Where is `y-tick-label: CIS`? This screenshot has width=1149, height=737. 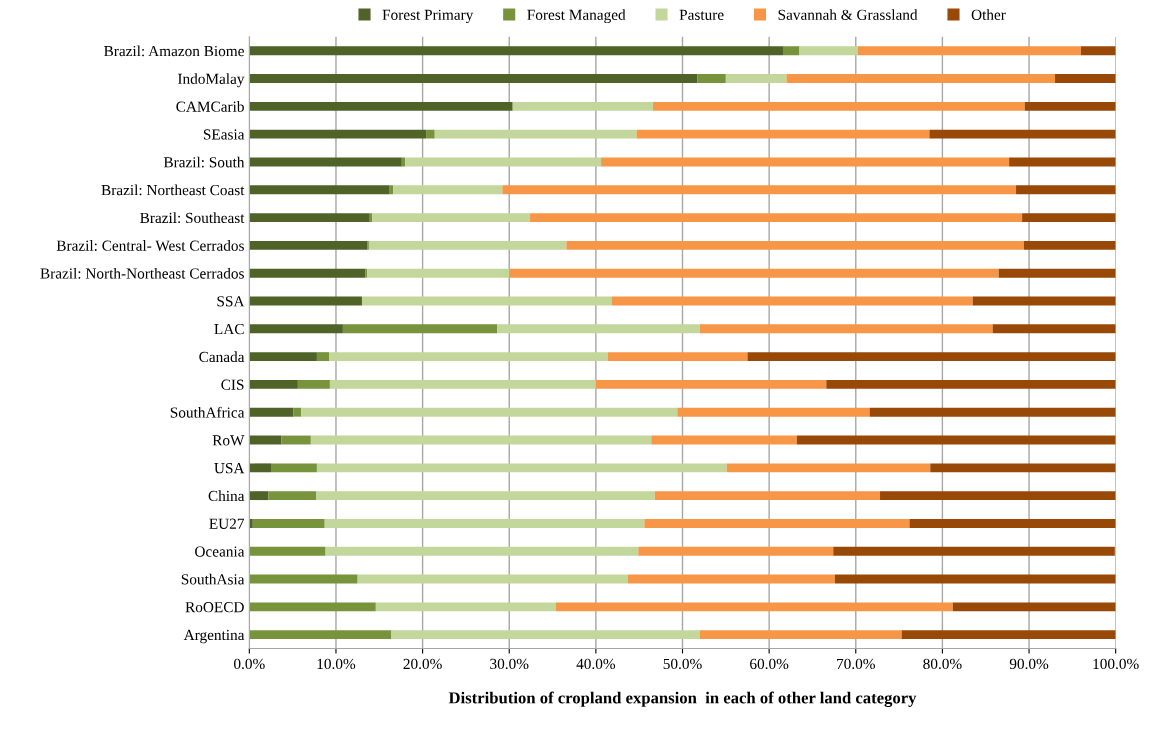 y-tick-label: CIS is located at coordinates (232, 384).